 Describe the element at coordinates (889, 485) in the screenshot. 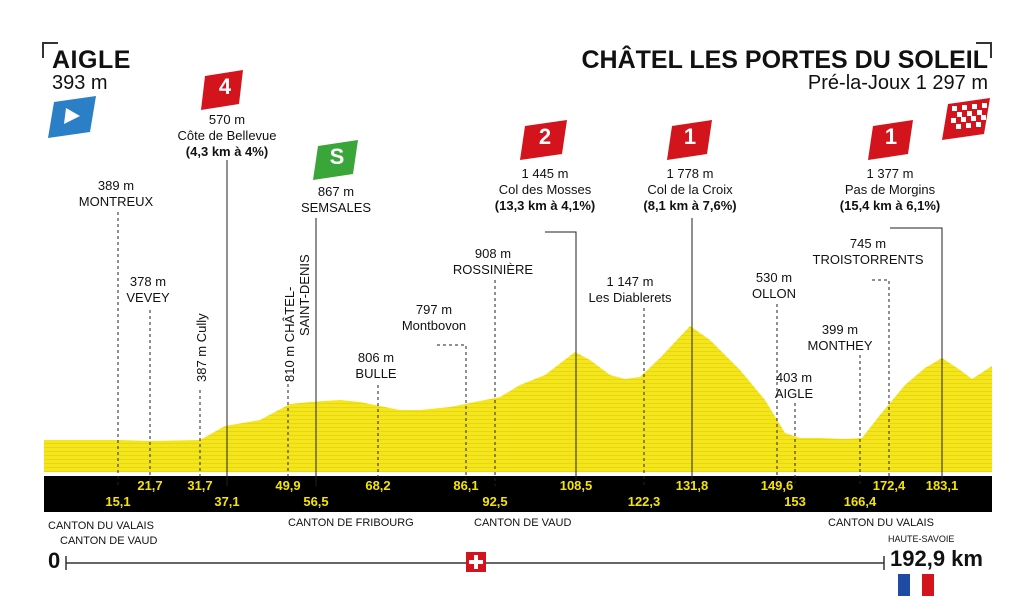

I see `km-marker: 172,4` at that location.